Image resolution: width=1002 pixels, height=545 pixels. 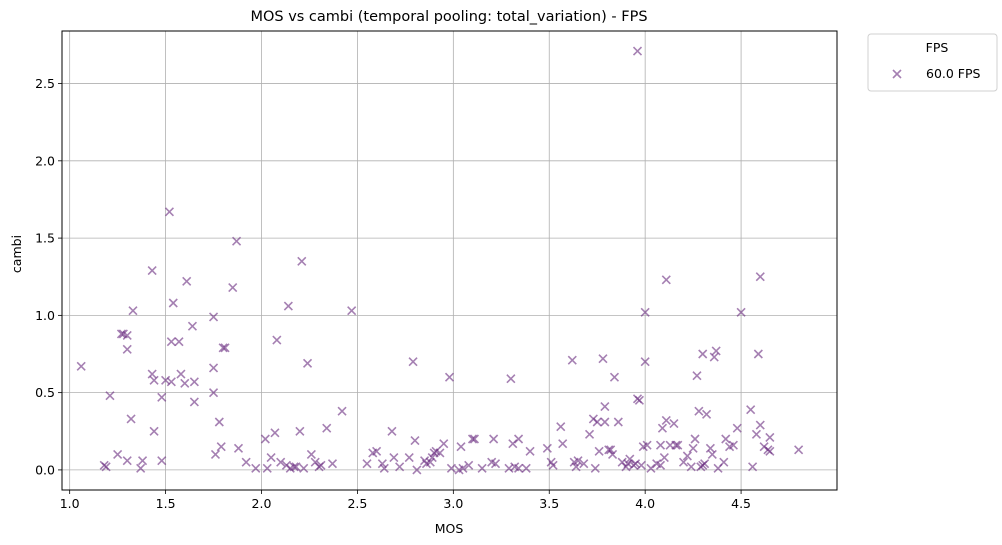 What do you see at coordinates (405, 500) in the screenshot?
I see `x-axis: 1.0 1.5 2.0 2.5 3.0 3.5 4.0 4.5` at bounding box center [405, 500].